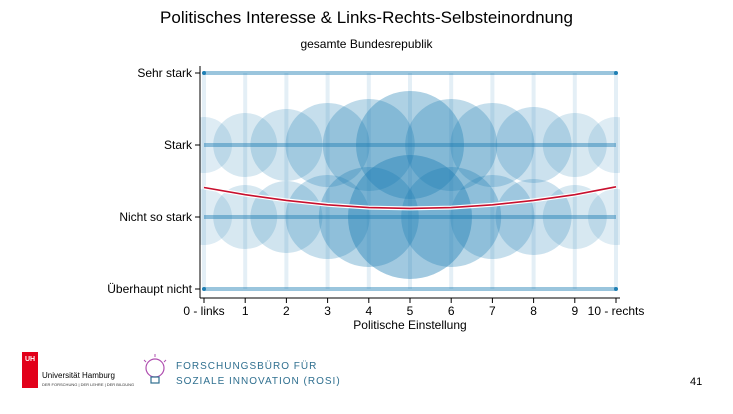 This screenshot has width=733, height=414. Describe the element at coordinates (245, 311) in the screenshot. I see `x-tick-label: 1` at that location.